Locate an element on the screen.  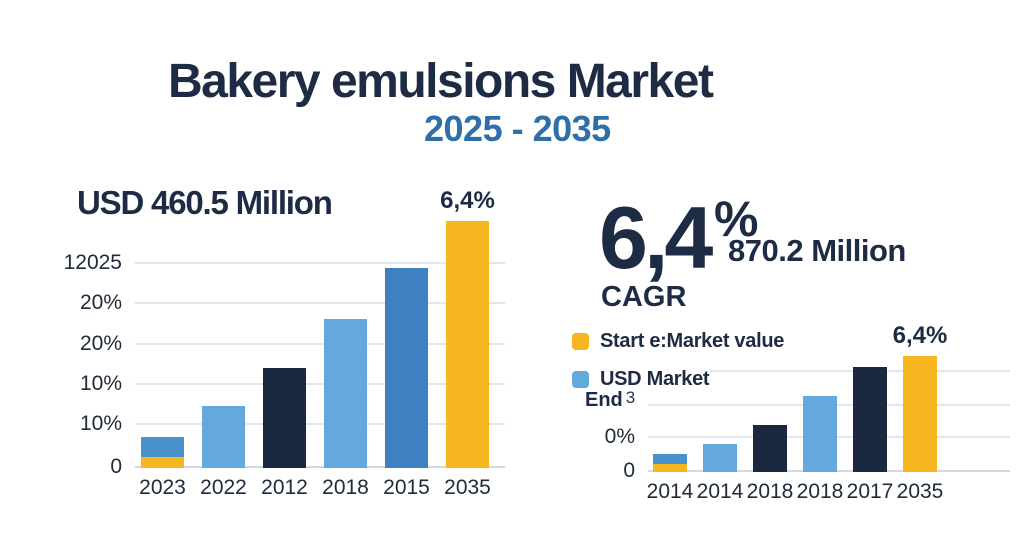
end-axis-label: End 3 is located at coordinates (610, 400).